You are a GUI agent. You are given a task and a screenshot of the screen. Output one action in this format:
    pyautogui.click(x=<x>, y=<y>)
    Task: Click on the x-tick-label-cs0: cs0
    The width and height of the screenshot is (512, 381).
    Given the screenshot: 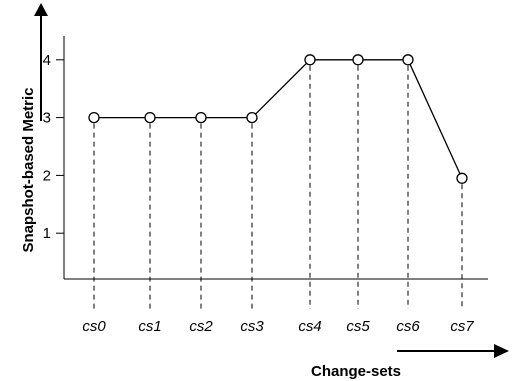 What is the action you would take?
    pyautogui.click(x=94, y=326)
    